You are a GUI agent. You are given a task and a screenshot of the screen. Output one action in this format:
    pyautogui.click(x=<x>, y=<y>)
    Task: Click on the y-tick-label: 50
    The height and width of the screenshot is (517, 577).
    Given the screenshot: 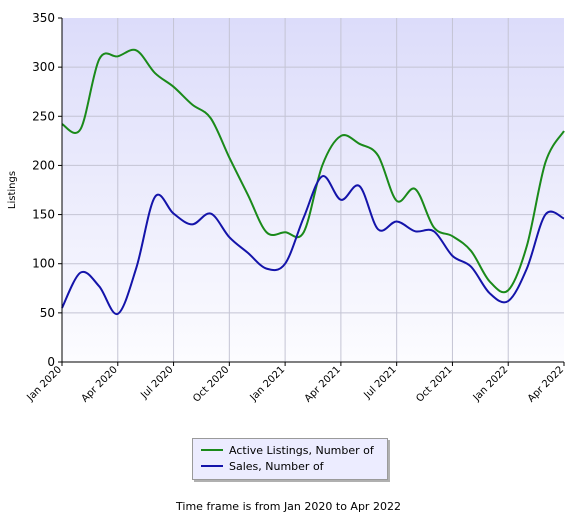 What is the action you would take?
    pyautogui.click(x=47, y=313)
    